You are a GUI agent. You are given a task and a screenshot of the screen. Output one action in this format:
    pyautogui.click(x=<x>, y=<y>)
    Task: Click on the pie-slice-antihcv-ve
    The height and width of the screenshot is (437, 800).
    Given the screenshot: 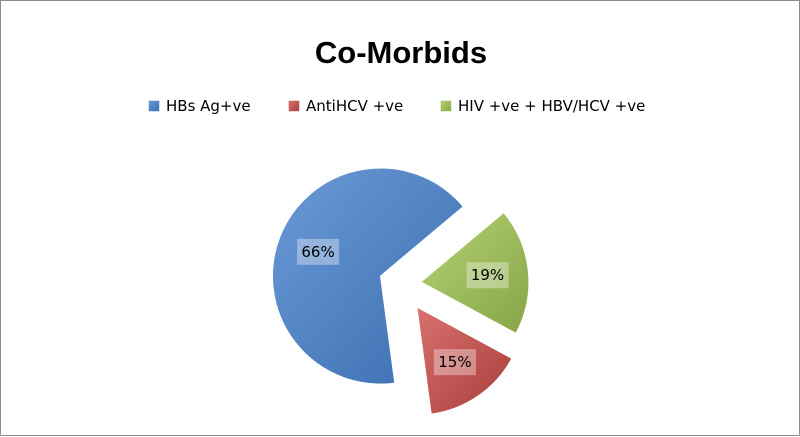 What is the action you would take?
    pyautogui.click(x=464, y=360)
    